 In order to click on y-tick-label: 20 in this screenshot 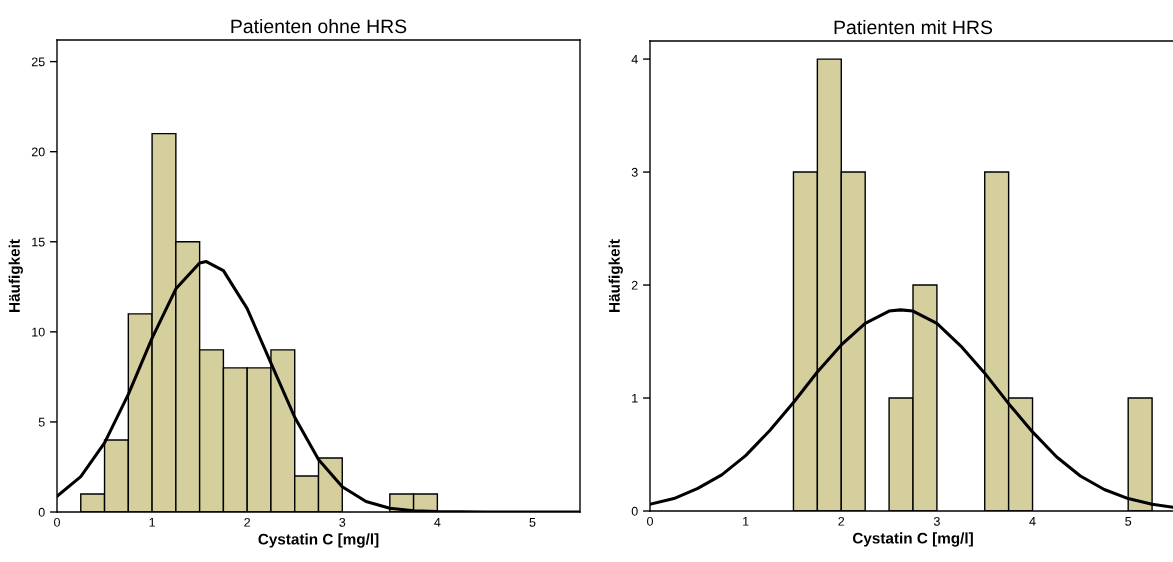, I will do `click(38, 152)`.